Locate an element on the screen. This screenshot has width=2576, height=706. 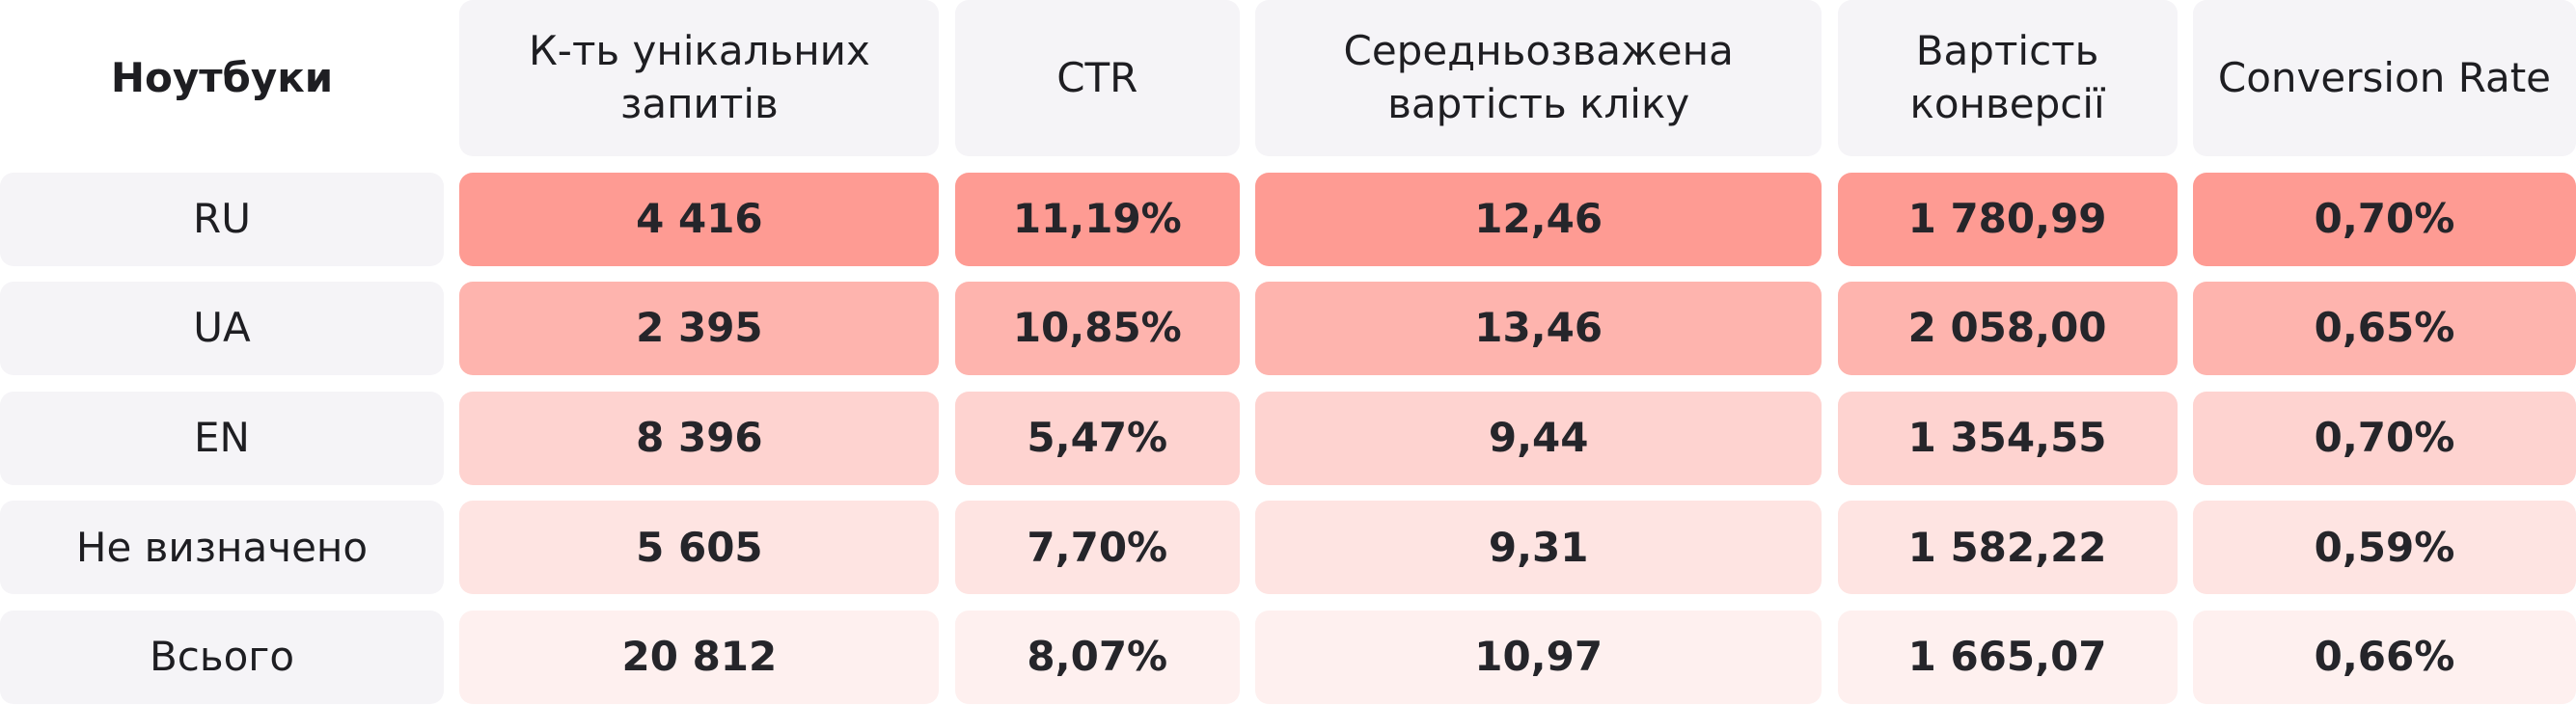
column-header: CTR is located at coordinates (1097, 78).